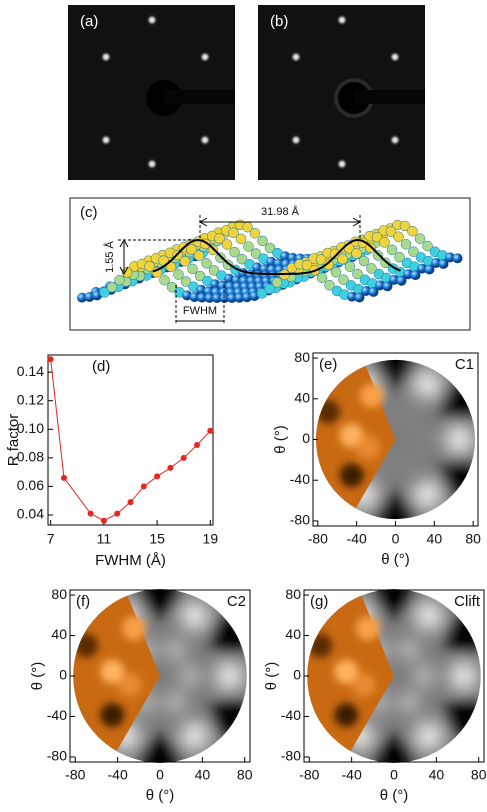  Describe the element at coordinates (101, 366) in the screenshot. I see `panel-label: (d)` at that location.